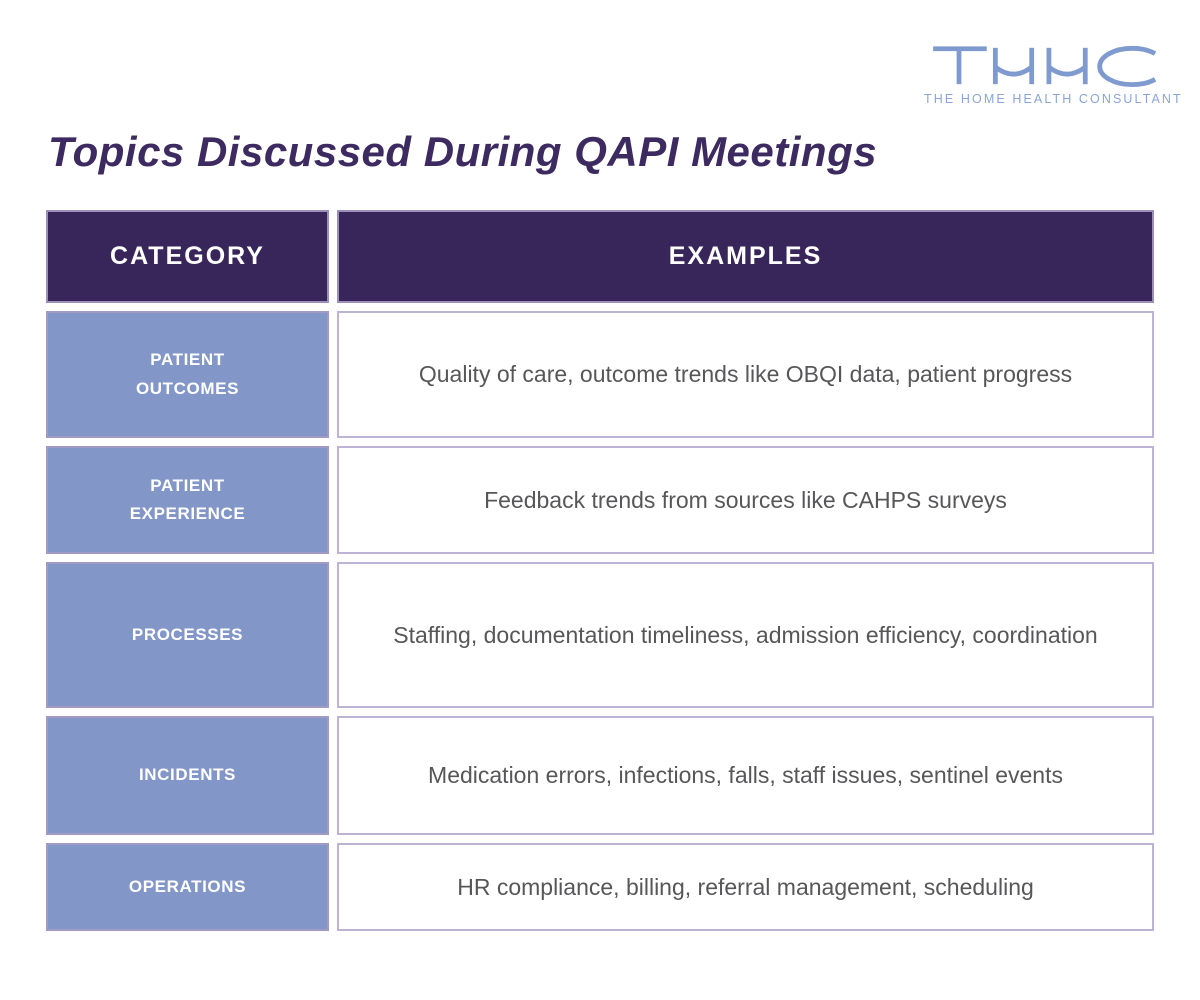  I want to click on thhc-logo: THE HOME HEALTH CONSULTANT, so click(1053, 75).